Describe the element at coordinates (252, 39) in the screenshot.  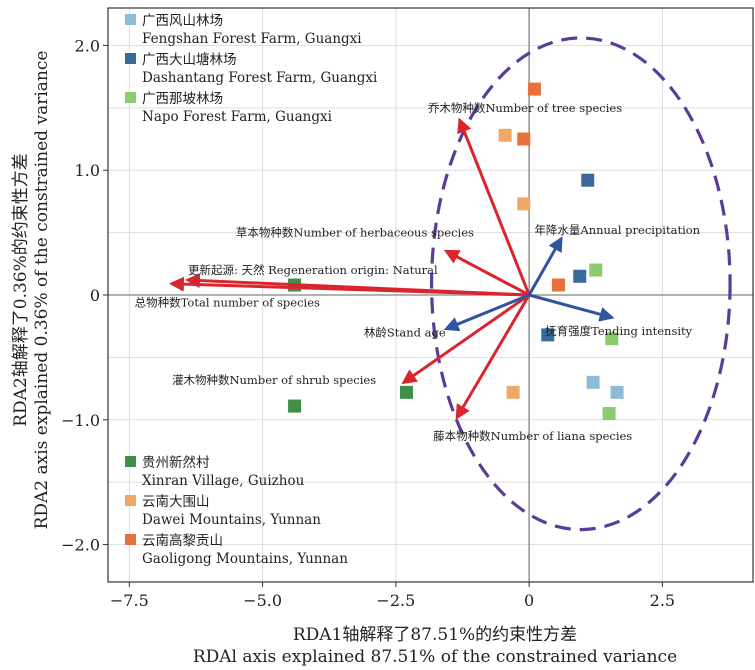
I see `legend-label-en: Fengshan Forest Farm, Guangxi` at that location.